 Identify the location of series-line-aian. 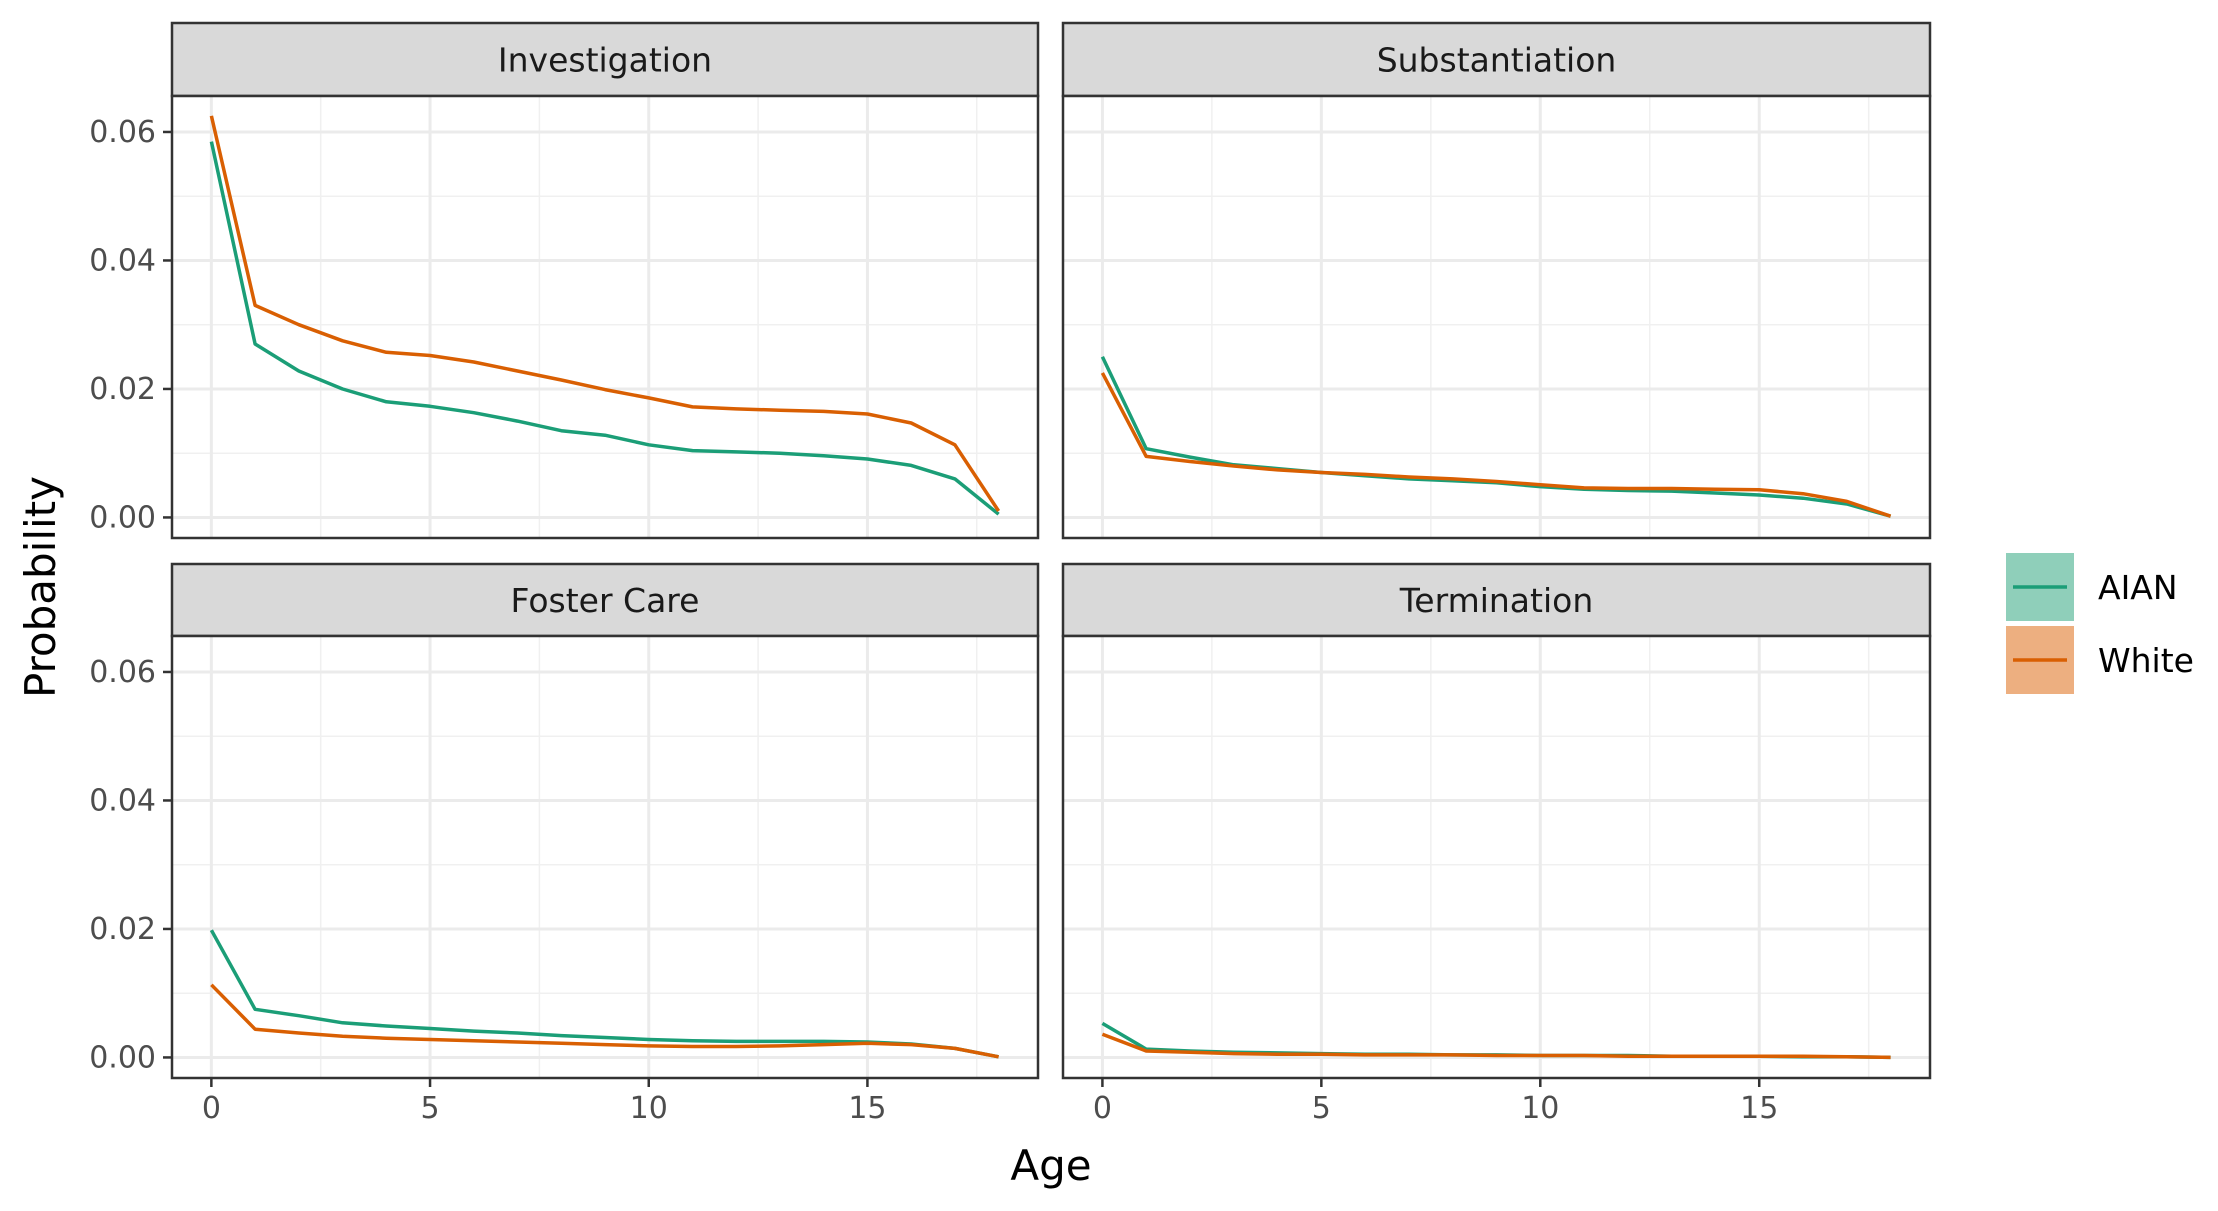
(604, 328).